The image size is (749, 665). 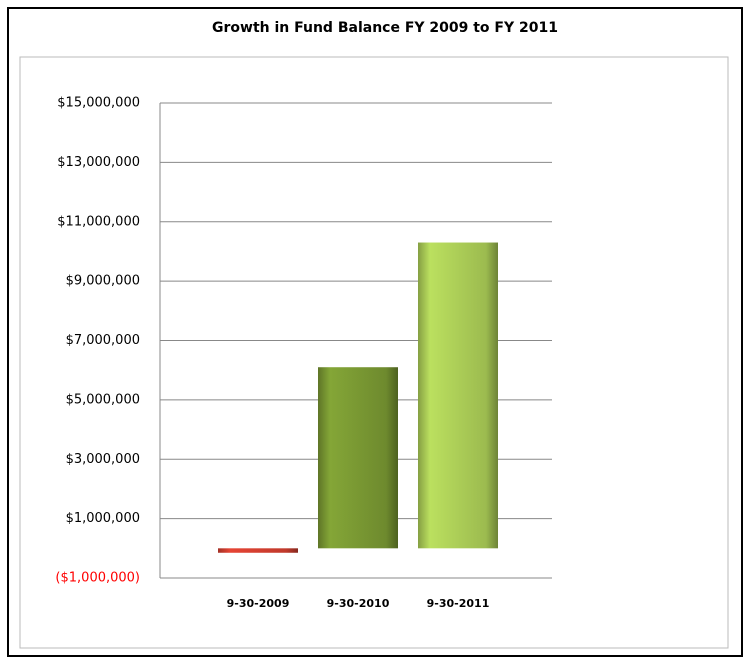 What do you see at coordinates (98, 103) in the screenshot?
I see `y-tick-label: $15,000,000` at bounding box center [98, 103].